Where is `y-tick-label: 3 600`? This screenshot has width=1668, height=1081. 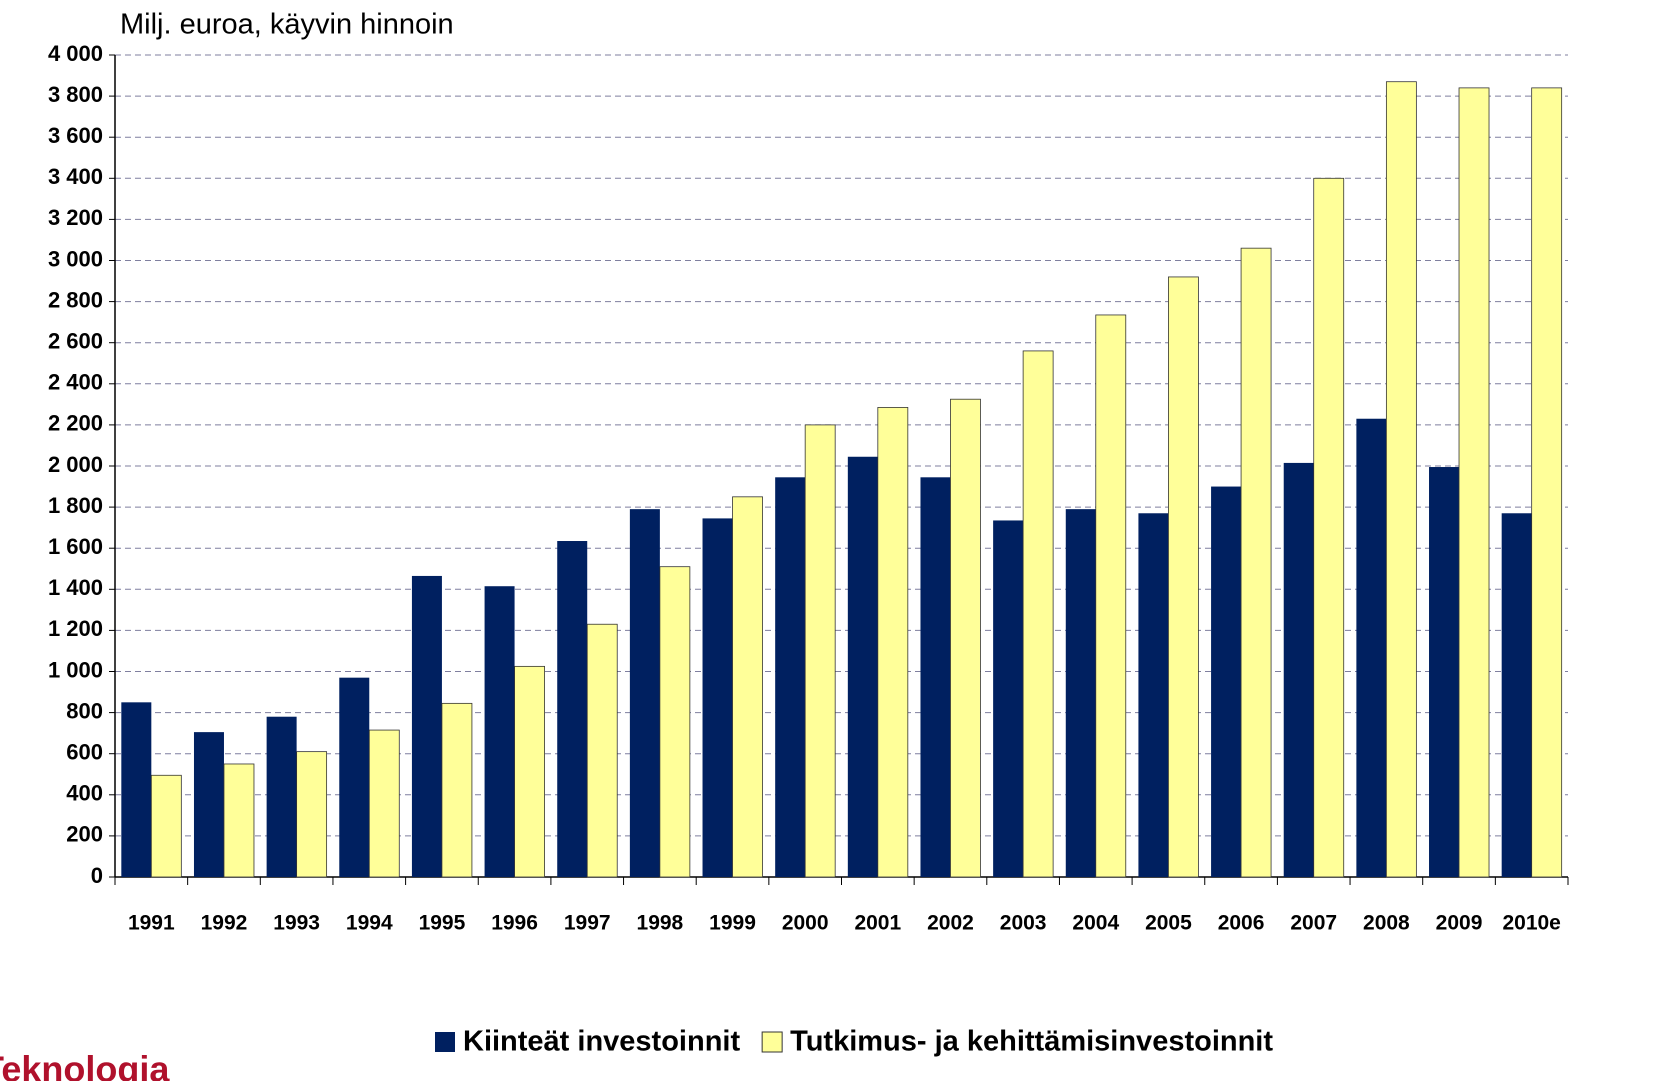 y-tick-label: 3 600 is located at coordinates (75, 135).